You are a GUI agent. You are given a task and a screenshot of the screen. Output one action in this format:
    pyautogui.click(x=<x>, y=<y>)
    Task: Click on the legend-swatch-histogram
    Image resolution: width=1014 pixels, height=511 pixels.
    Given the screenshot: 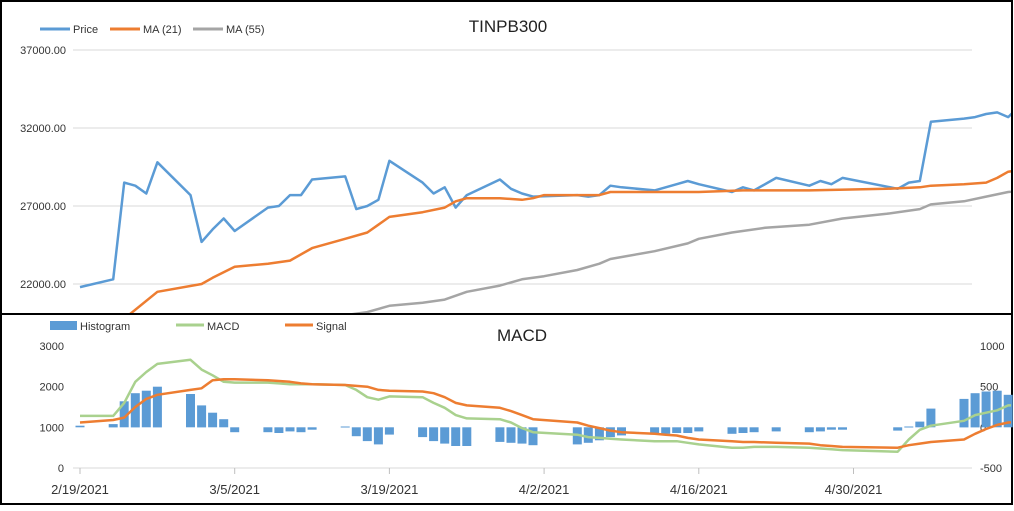 What is the action you would take?
    pyautogui.click(x=63, y=325)
    